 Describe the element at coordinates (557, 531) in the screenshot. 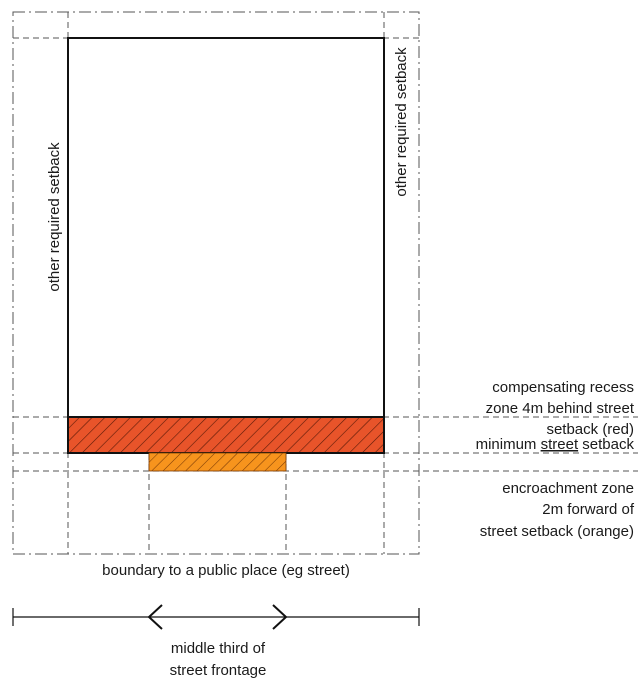

I see `encroach-label-line3: street setback (orange)` at that location.